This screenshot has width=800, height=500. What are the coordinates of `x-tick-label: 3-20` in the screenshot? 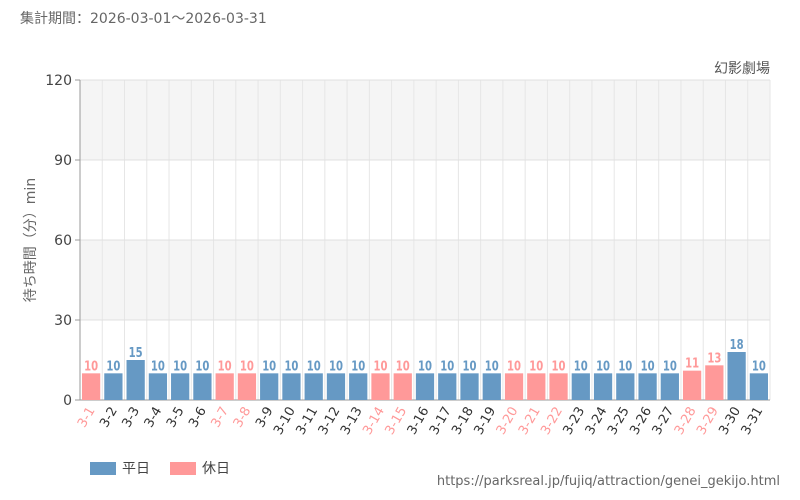 It's located at (508, 421).